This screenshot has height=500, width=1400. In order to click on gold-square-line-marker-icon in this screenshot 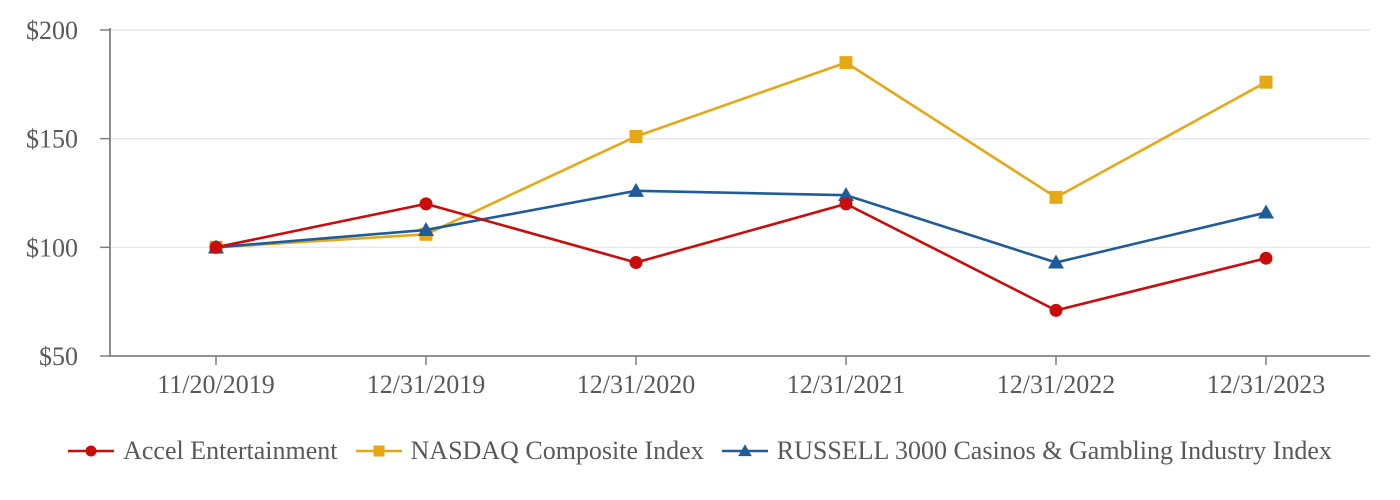, I will do `click(378, 451)`.